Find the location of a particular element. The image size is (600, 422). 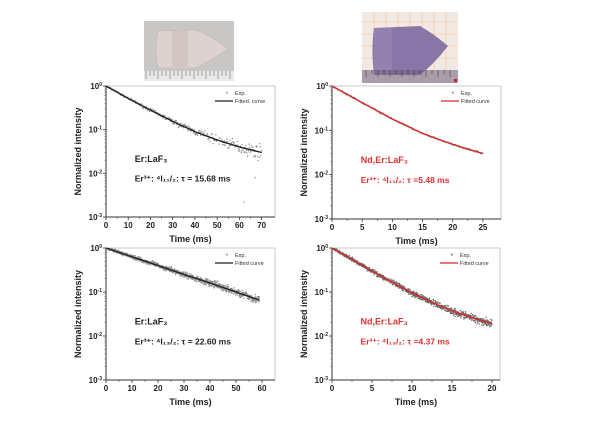

x-tick-label: 0 is located at coordinates (332, 388).